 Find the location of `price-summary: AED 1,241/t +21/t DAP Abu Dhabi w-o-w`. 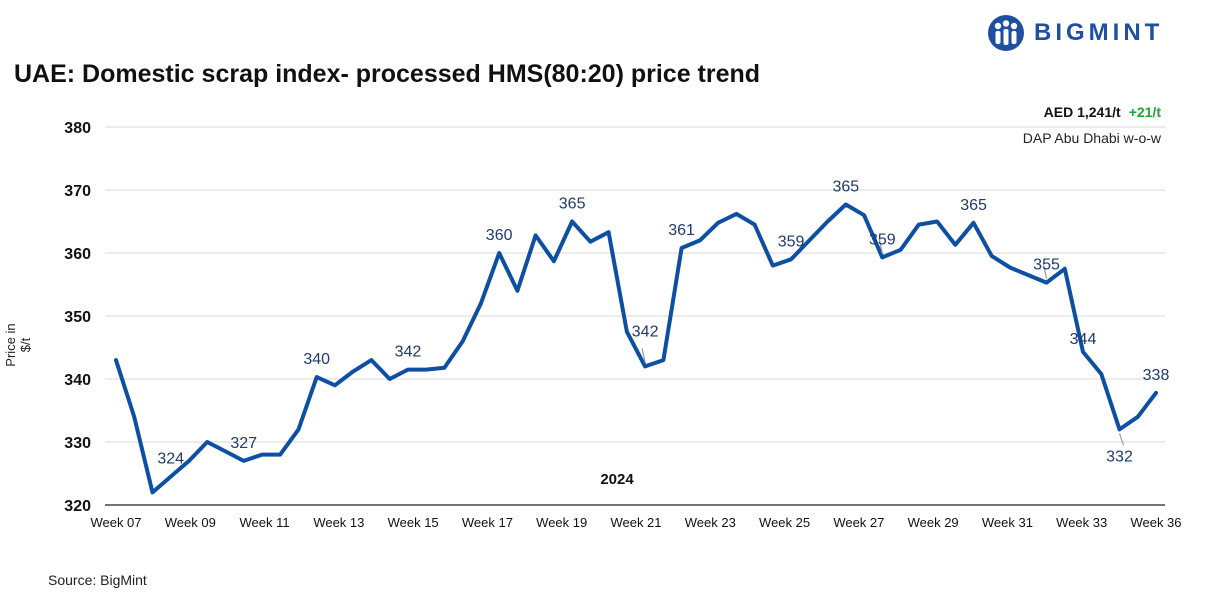

price-summary: AED 1,241/t +21/t DAP Abu Dhabi w-o-w is located at coordinates (1092, 125).